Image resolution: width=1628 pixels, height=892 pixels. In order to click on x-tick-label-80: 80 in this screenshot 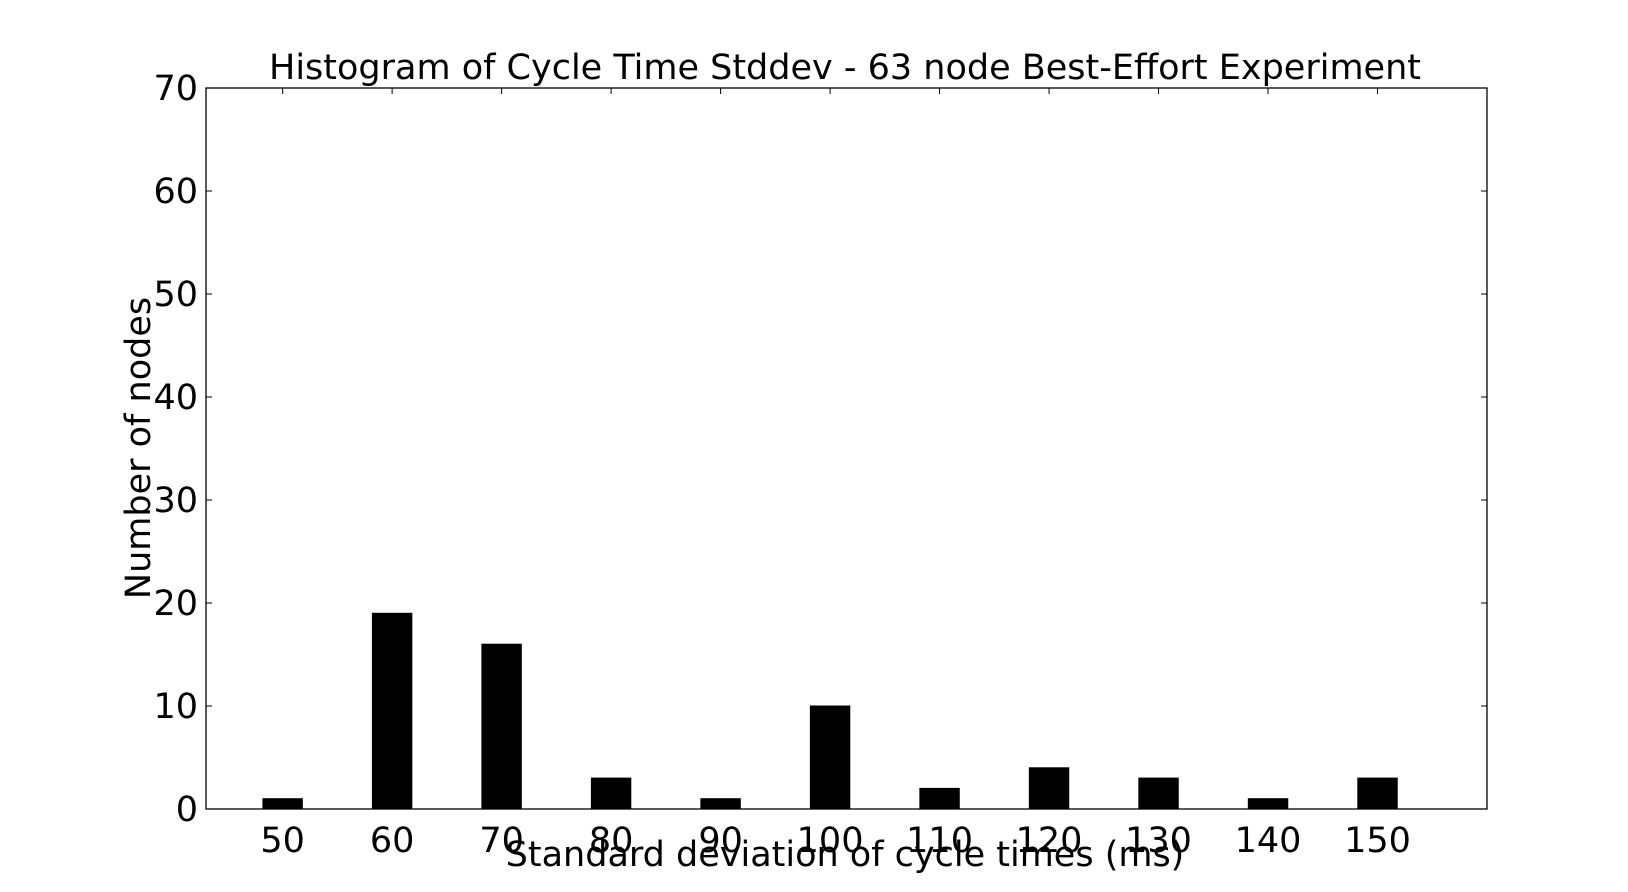, I will do `click(611, 841)`.